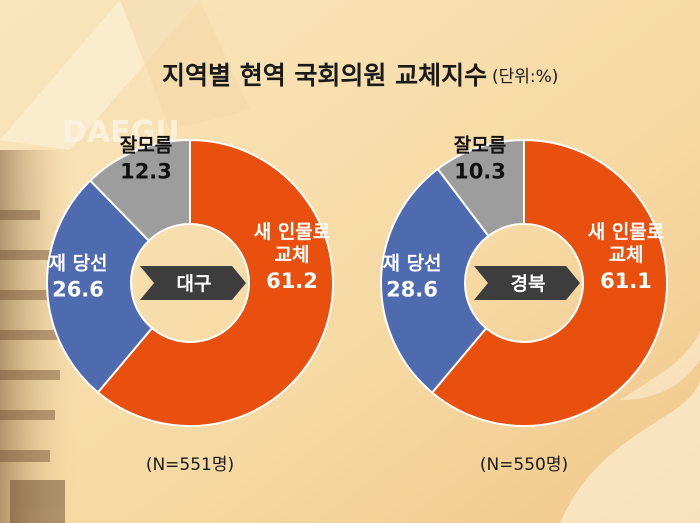  I want to click on slice-value-replace: 61.2, so click(292, 281).